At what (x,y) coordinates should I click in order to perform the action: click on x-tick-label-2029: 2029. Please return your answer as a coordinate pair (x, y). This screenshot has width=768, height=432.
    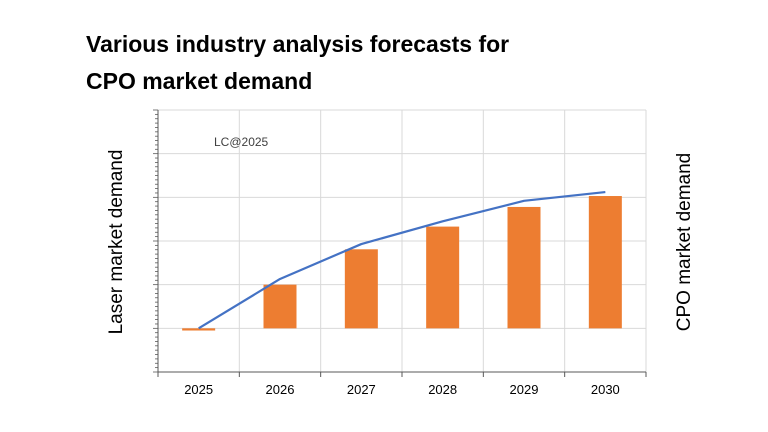
    Looking at the image, I should click on (524, 389).